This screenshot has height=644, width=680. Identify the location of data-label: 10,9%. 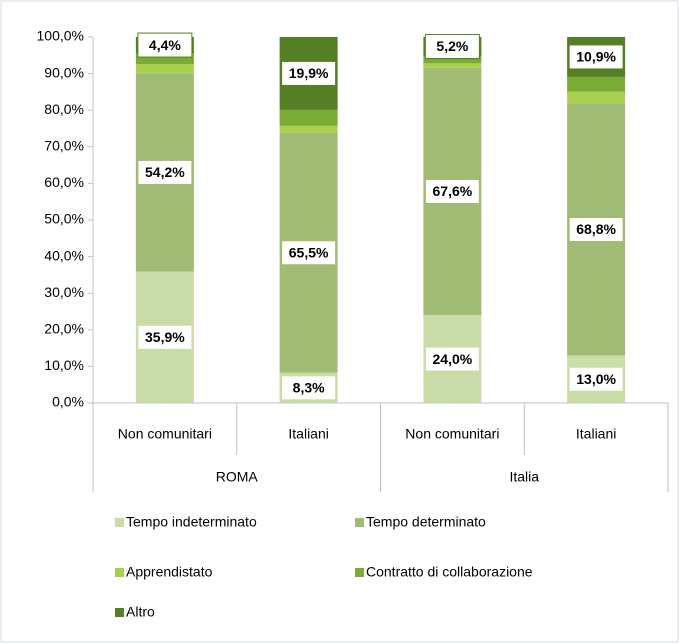
(596, 57).